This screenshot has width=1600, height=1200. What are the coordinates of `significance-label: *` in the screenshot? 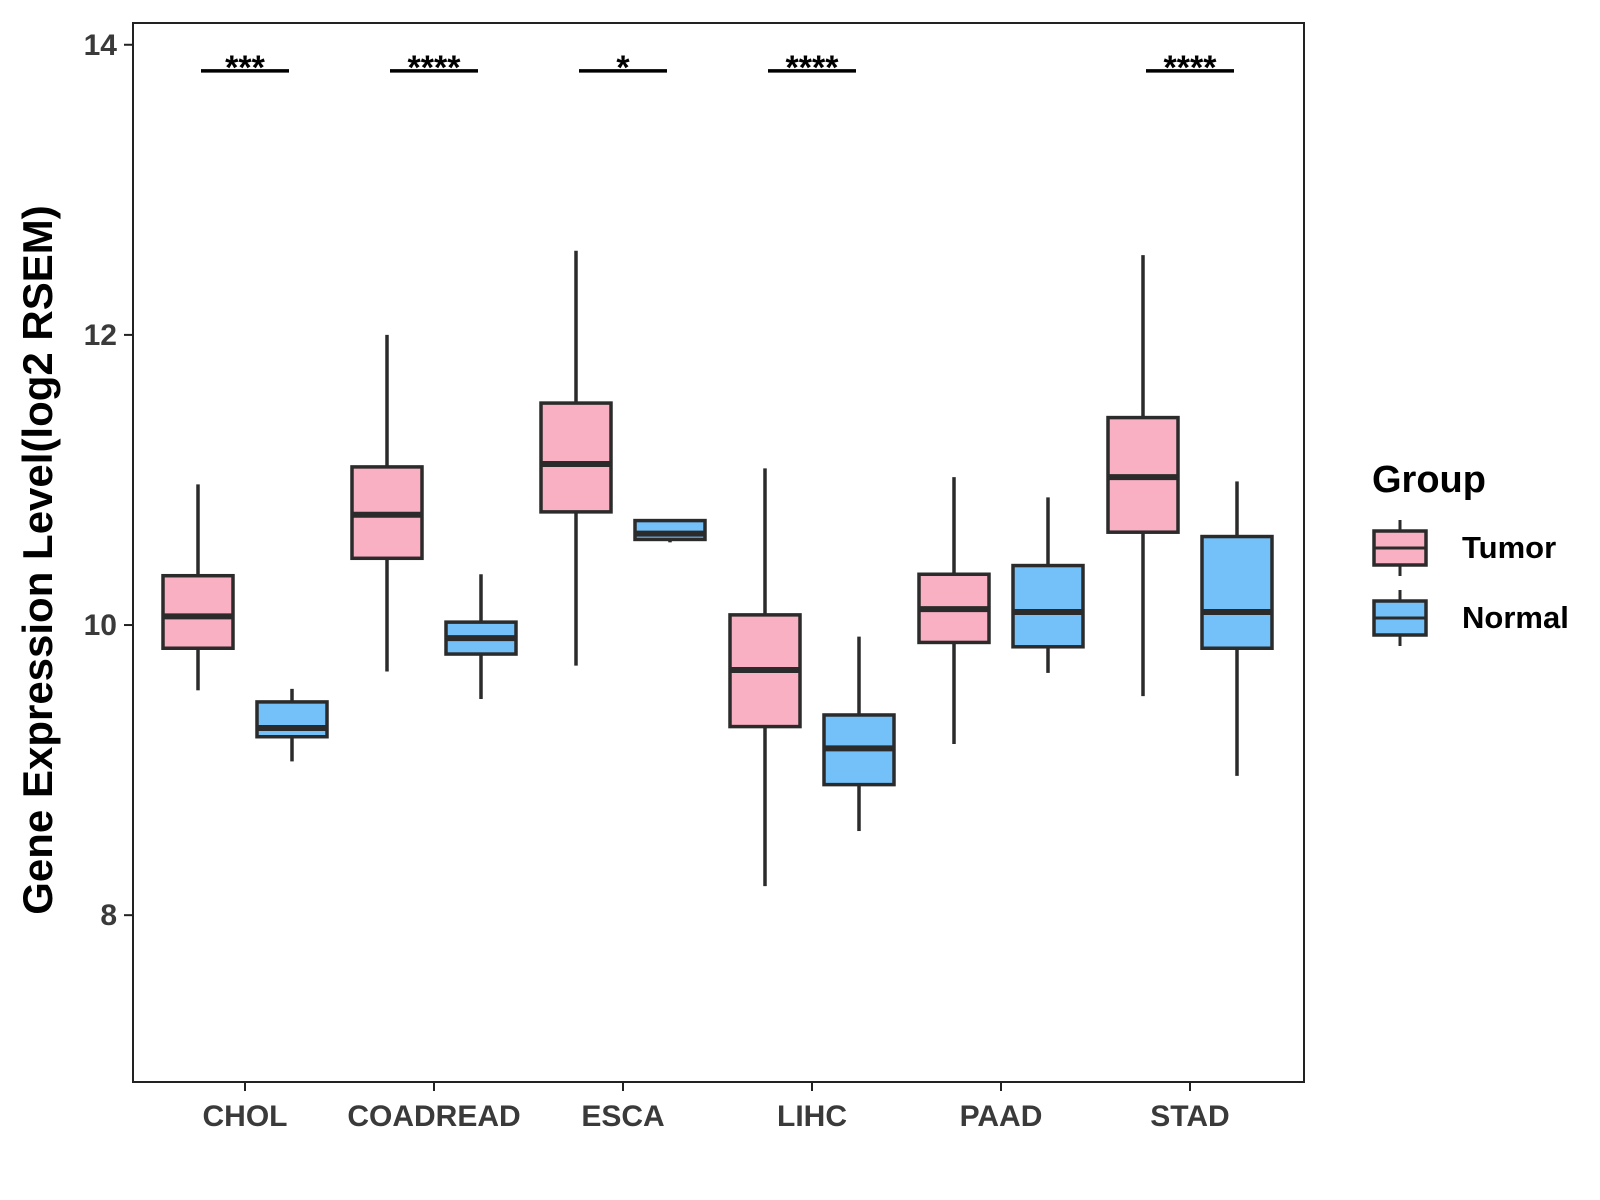 It's located at (623, 68).